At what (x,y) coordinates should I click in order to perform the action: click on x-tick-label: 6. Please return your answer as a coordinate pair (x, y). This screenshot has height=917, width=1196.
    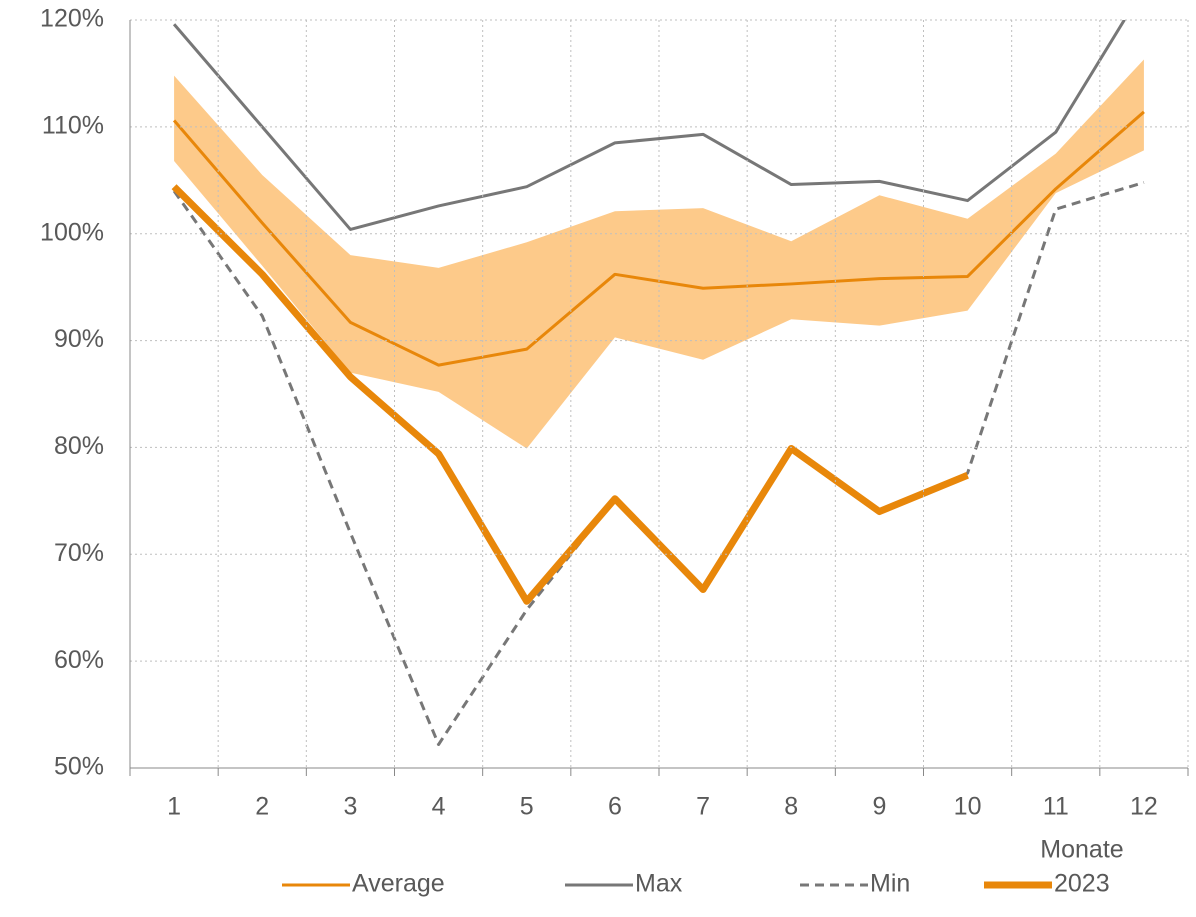
    Looking at the image, I should click on (615, 807).